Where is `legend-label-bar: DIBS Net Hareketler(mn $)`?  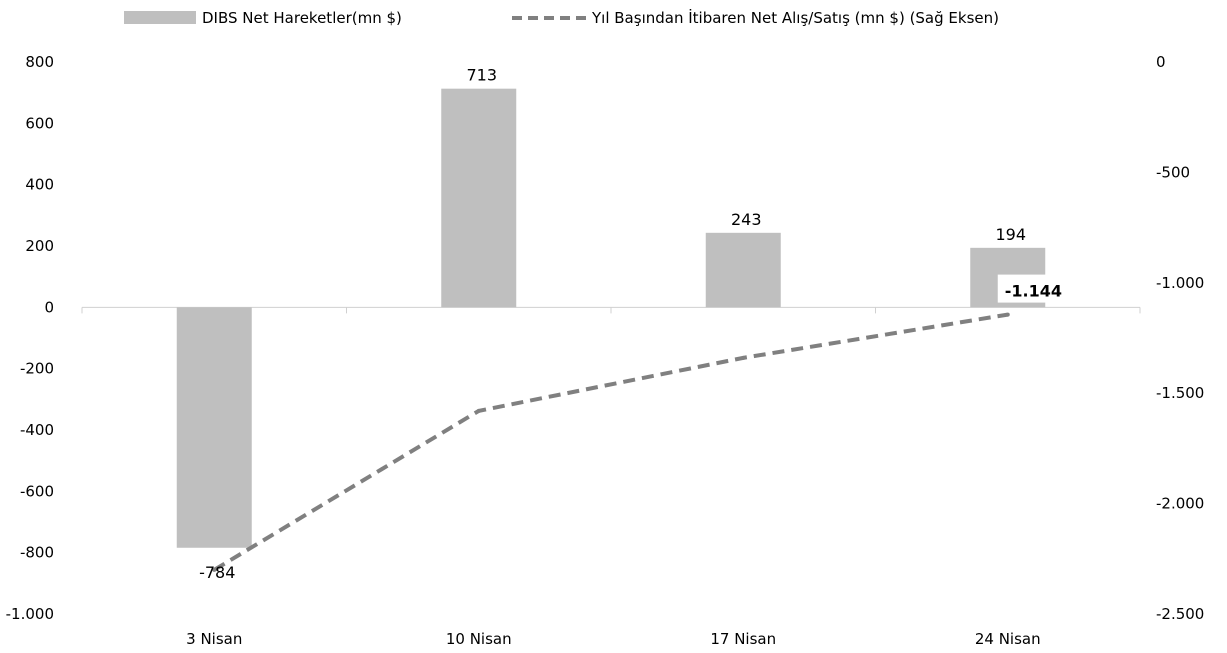 legend-label-bar: DIBS Net Hareketler(mn $) is located at coordinates (302, 18).